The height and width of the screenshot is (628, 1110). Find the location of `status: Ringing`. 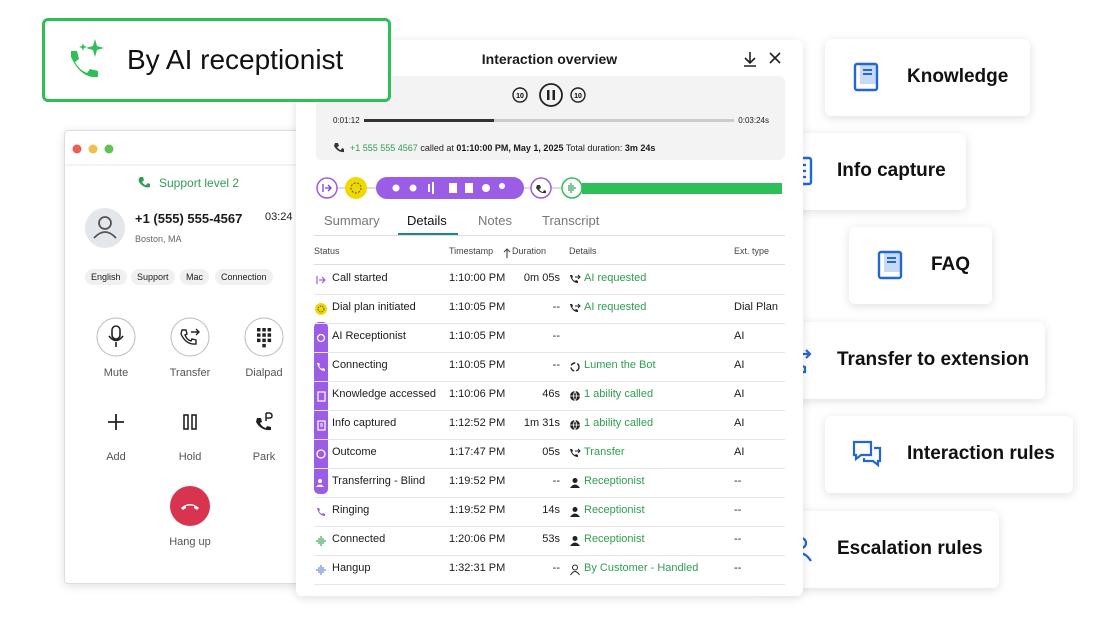

status: Ringing is located at coordinates (351, 510).